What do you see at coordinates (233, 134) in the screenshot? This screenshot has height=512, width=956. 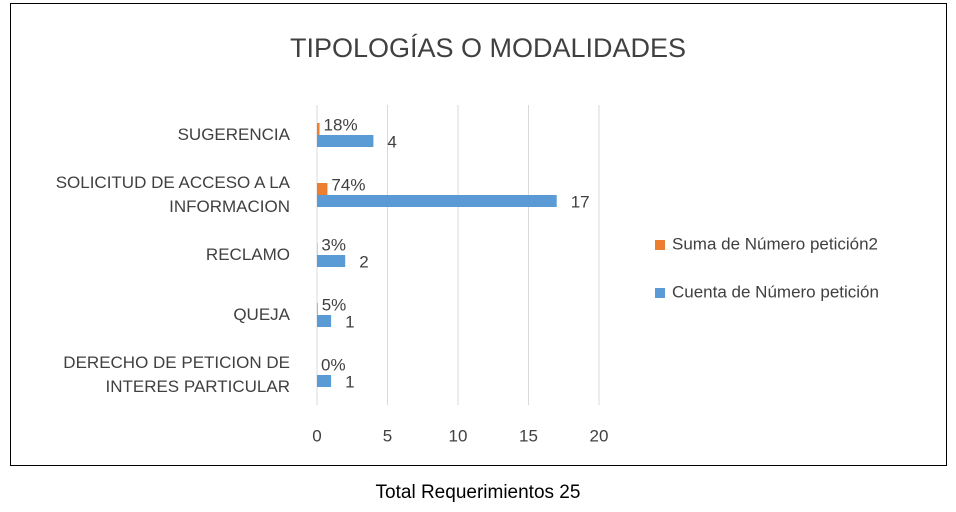 I see `y-tick-label: SUGERENCIA` at bounding box center [233, 134].